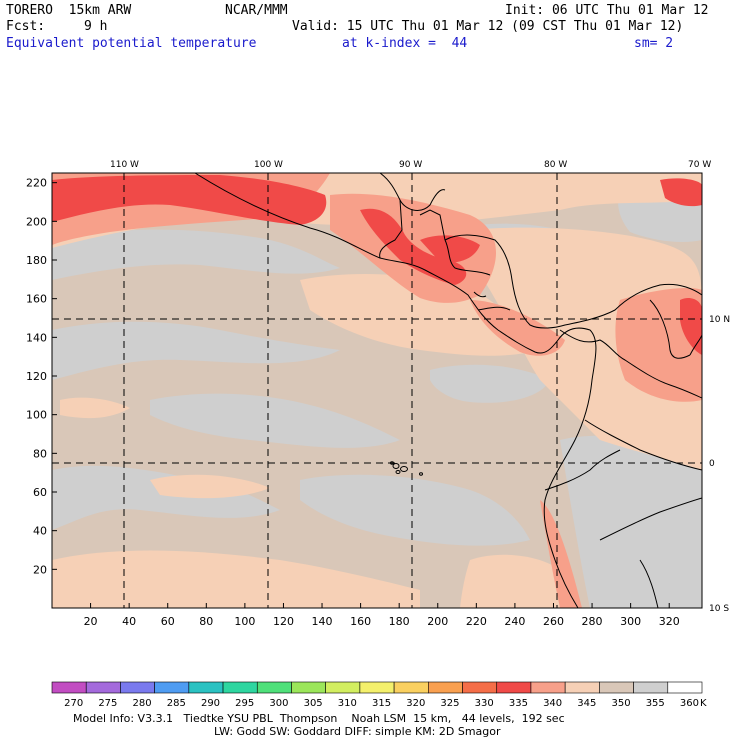 The image size is (740, 740). I want to click on x-tick-label: 220, so click(476, 621).